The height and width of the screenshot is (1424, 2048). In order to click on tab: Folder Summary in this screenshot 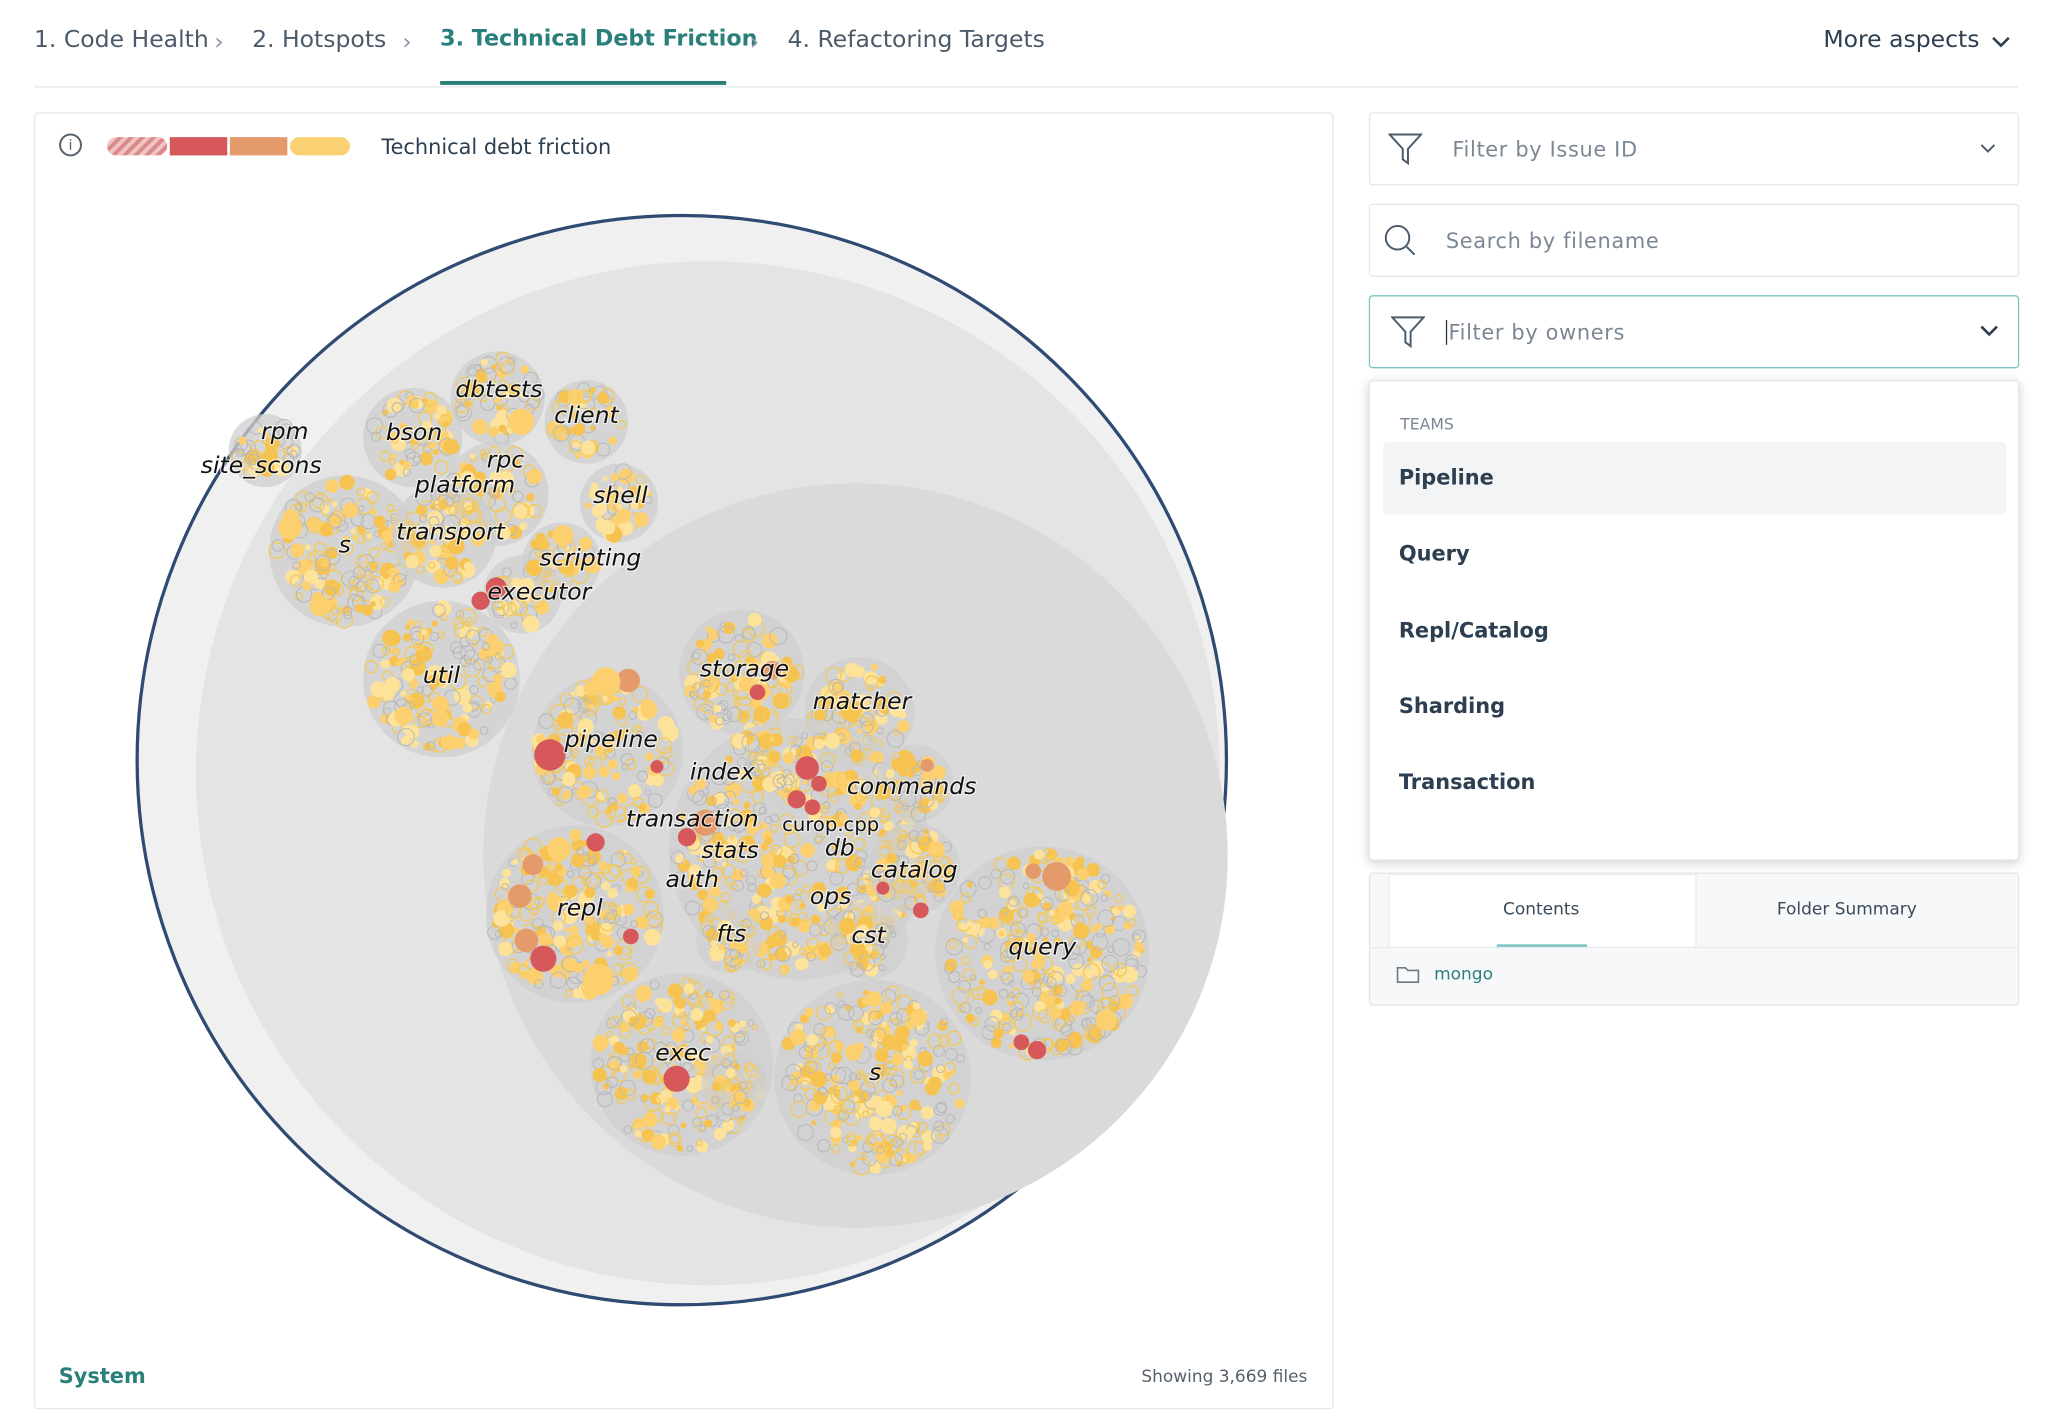, I will do `click(1847, 910)`.